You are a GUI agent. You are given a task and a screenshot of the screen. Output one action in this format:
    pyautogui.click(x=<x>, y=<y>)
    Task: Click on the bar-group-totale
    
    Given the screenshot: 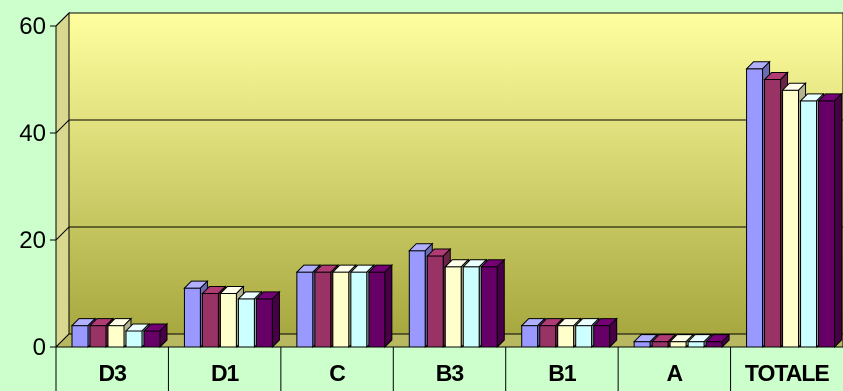 What is the action you would take?
    pyautogui.click(x=794, y=204)
    